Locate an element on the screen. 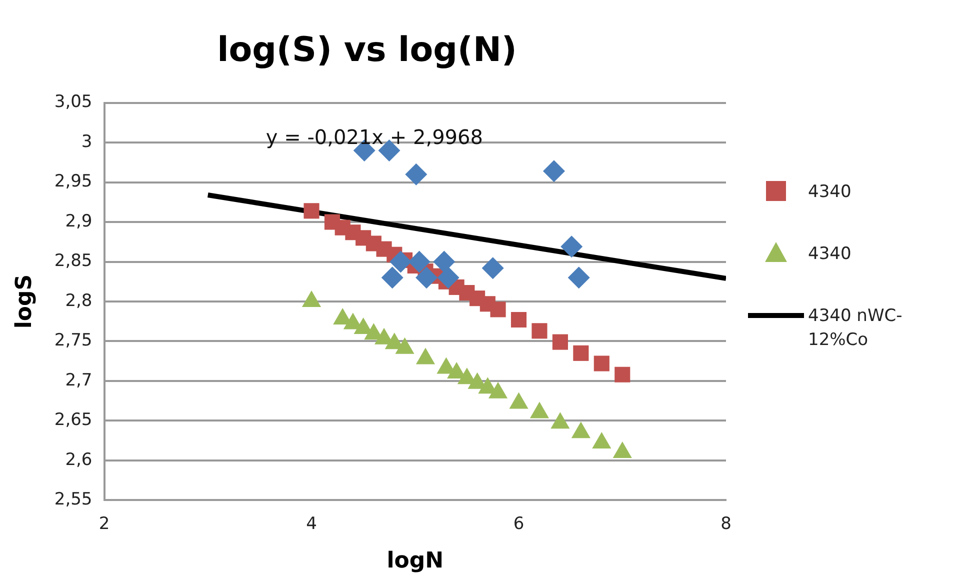 The height and width of the screenshot is (581, 958). y-tick-label: 2,6 is located at coordinates (78, 460).